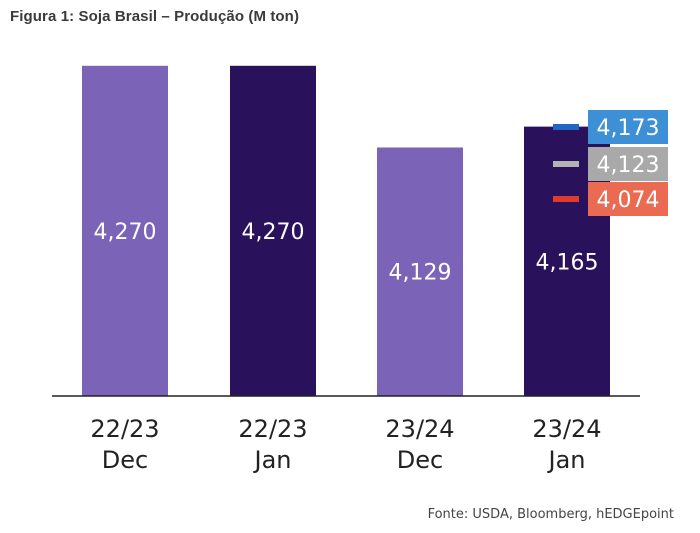 The height and width of the screenshot is (533, 700). I want to click on marker-label-1: 4,173, so click(628, 128).